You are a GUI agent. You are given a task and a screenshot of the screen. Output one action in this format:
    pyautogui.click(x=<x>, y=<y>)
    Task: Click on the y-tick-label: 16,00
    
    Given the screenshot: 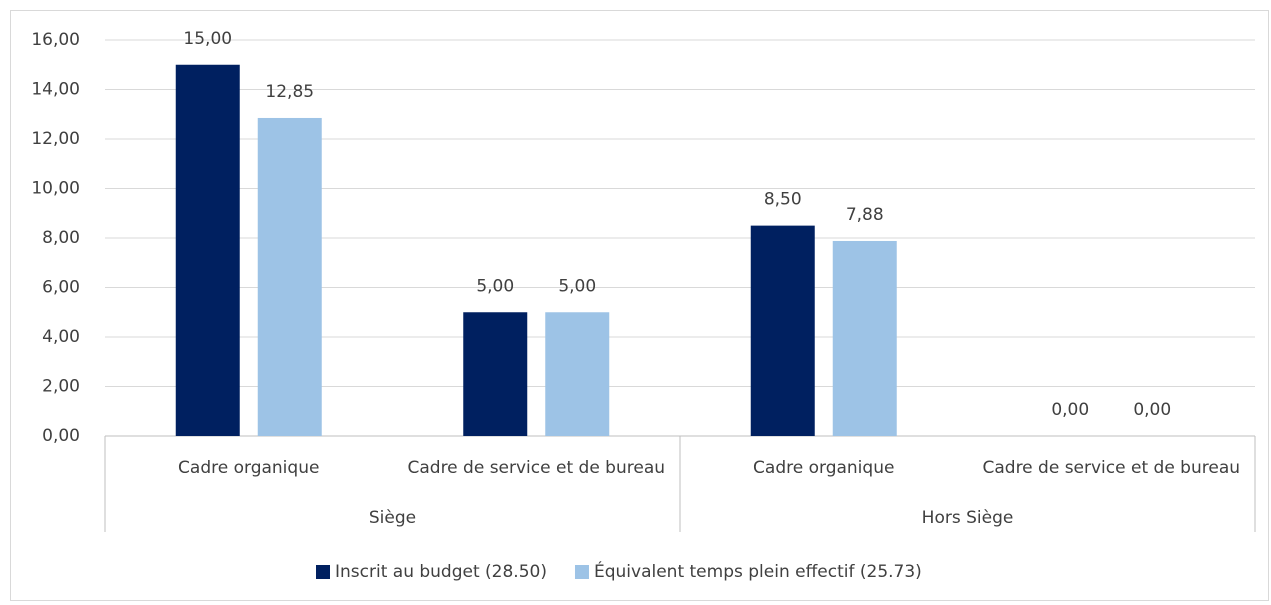 What is the action you would take?
    pyautogui.click(x=55, y=40)
    